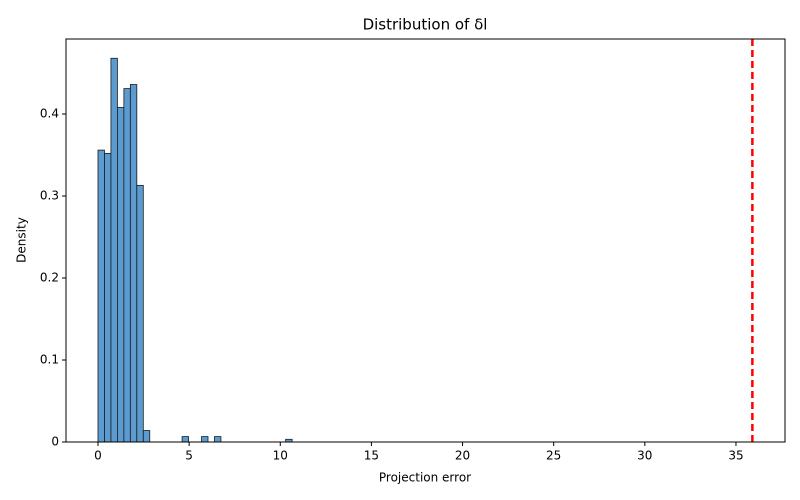  Describe the element at coordinates (189, 456) in the screenshot. I see `x-tick-label: 5` at that location.